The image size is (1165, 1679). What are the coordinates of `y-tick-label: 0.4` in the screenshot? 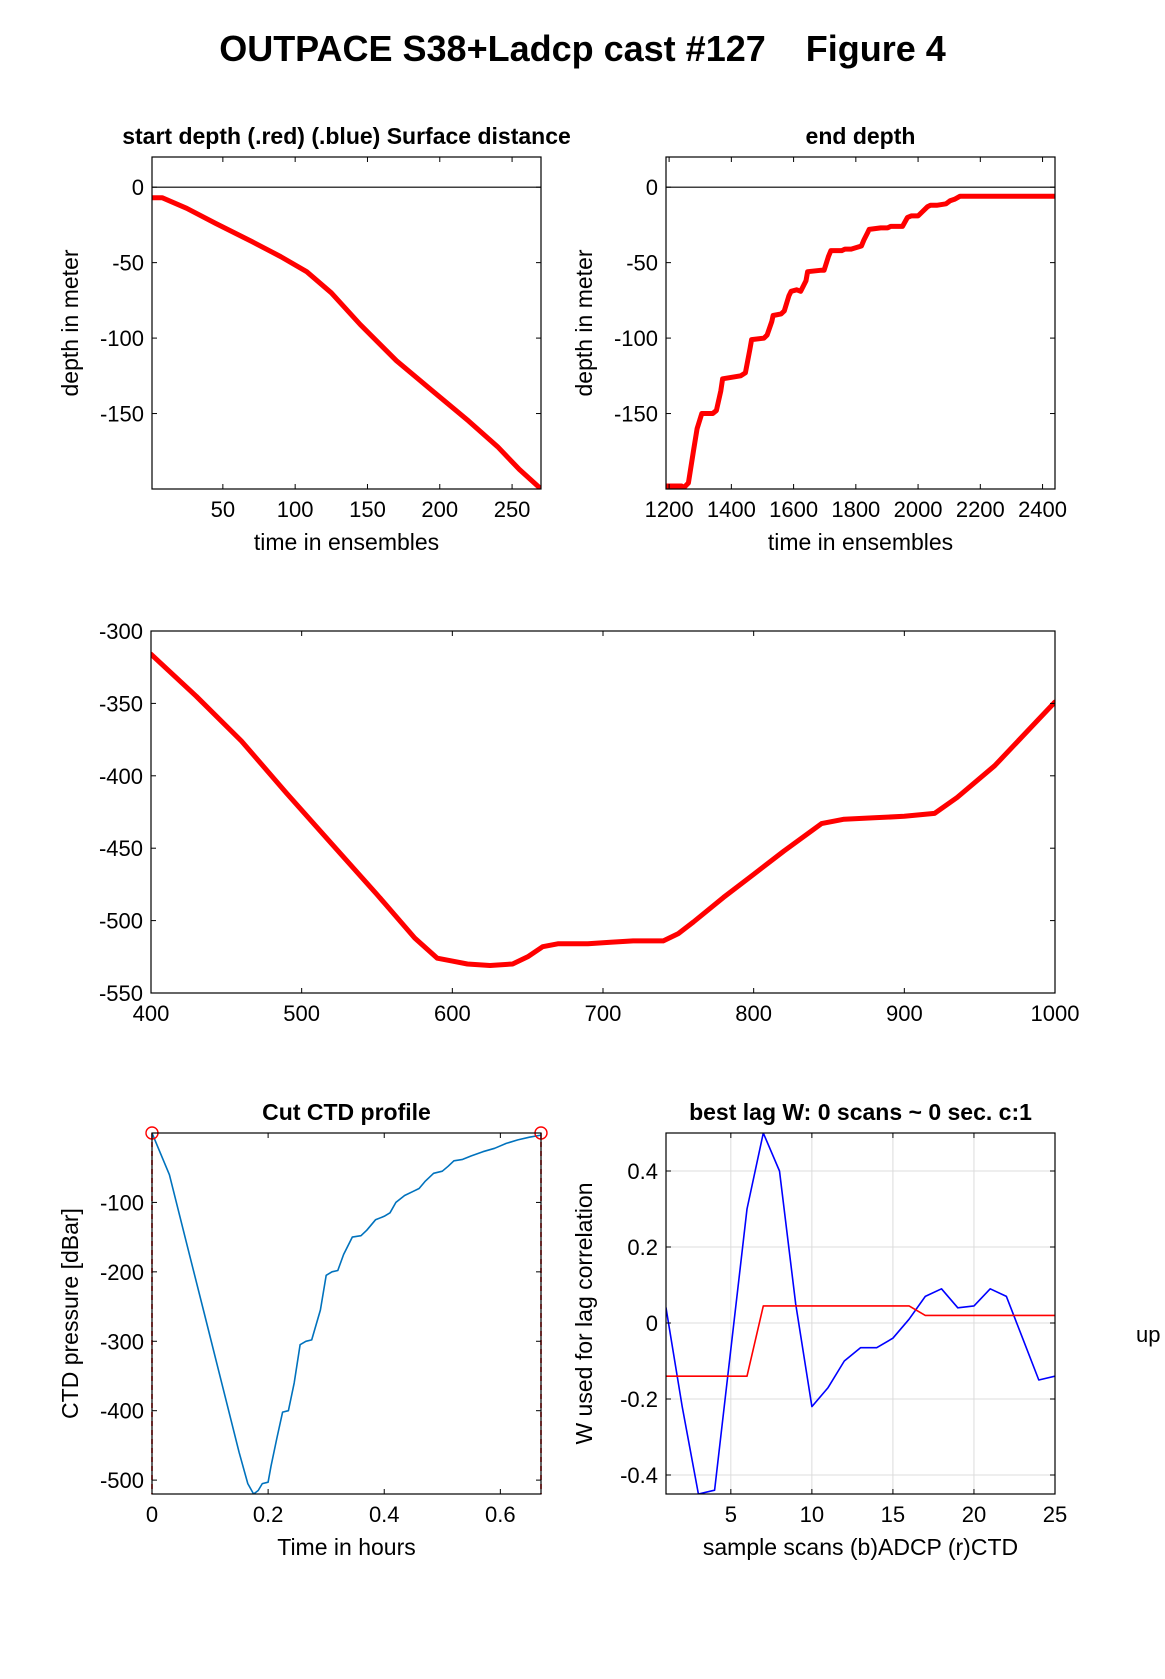 It's located at (642, 1171).